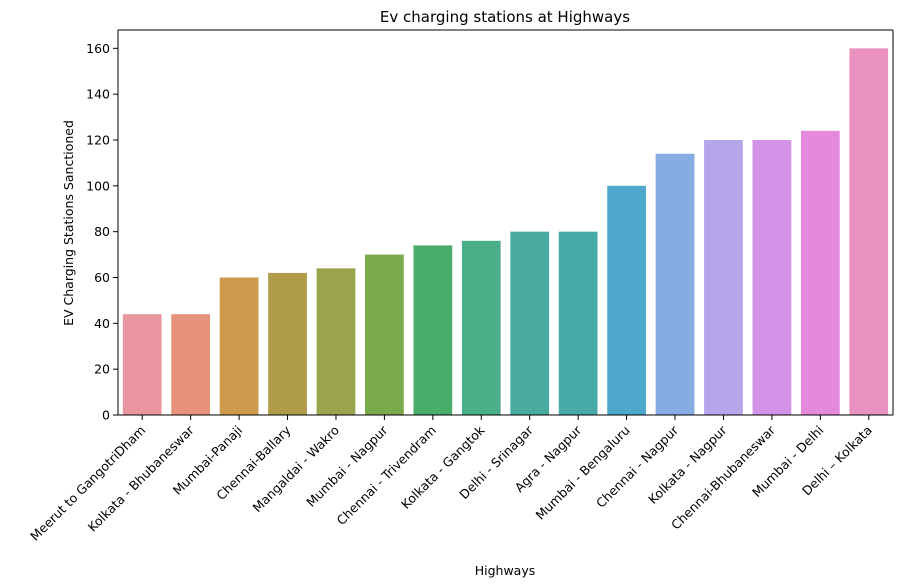 Image resolution: width=903 pixels, height=587 pixels. What do you see at coordinates (68, 223) in the screenshot?
I see `y-axis-label: EV Charging Stations Sanctioned` at bounding box center [68, 223].